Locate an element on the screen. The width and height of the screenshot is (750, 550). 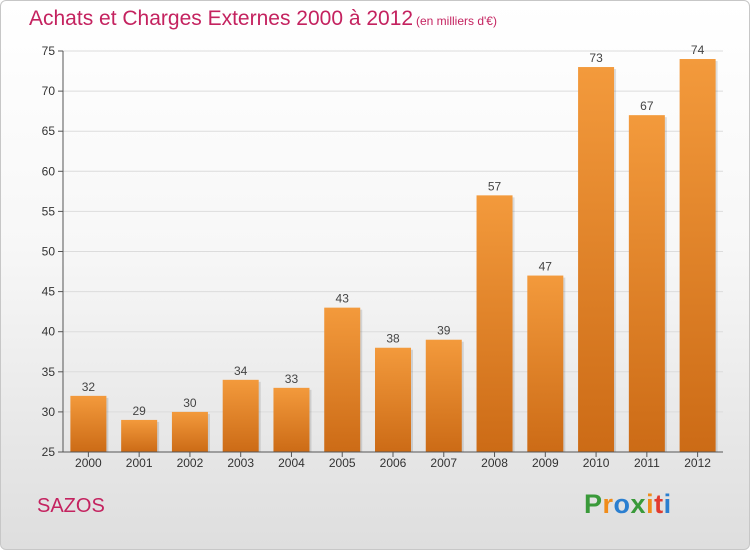
x-tick-label: 2008 is located at coordinates (494, 463).